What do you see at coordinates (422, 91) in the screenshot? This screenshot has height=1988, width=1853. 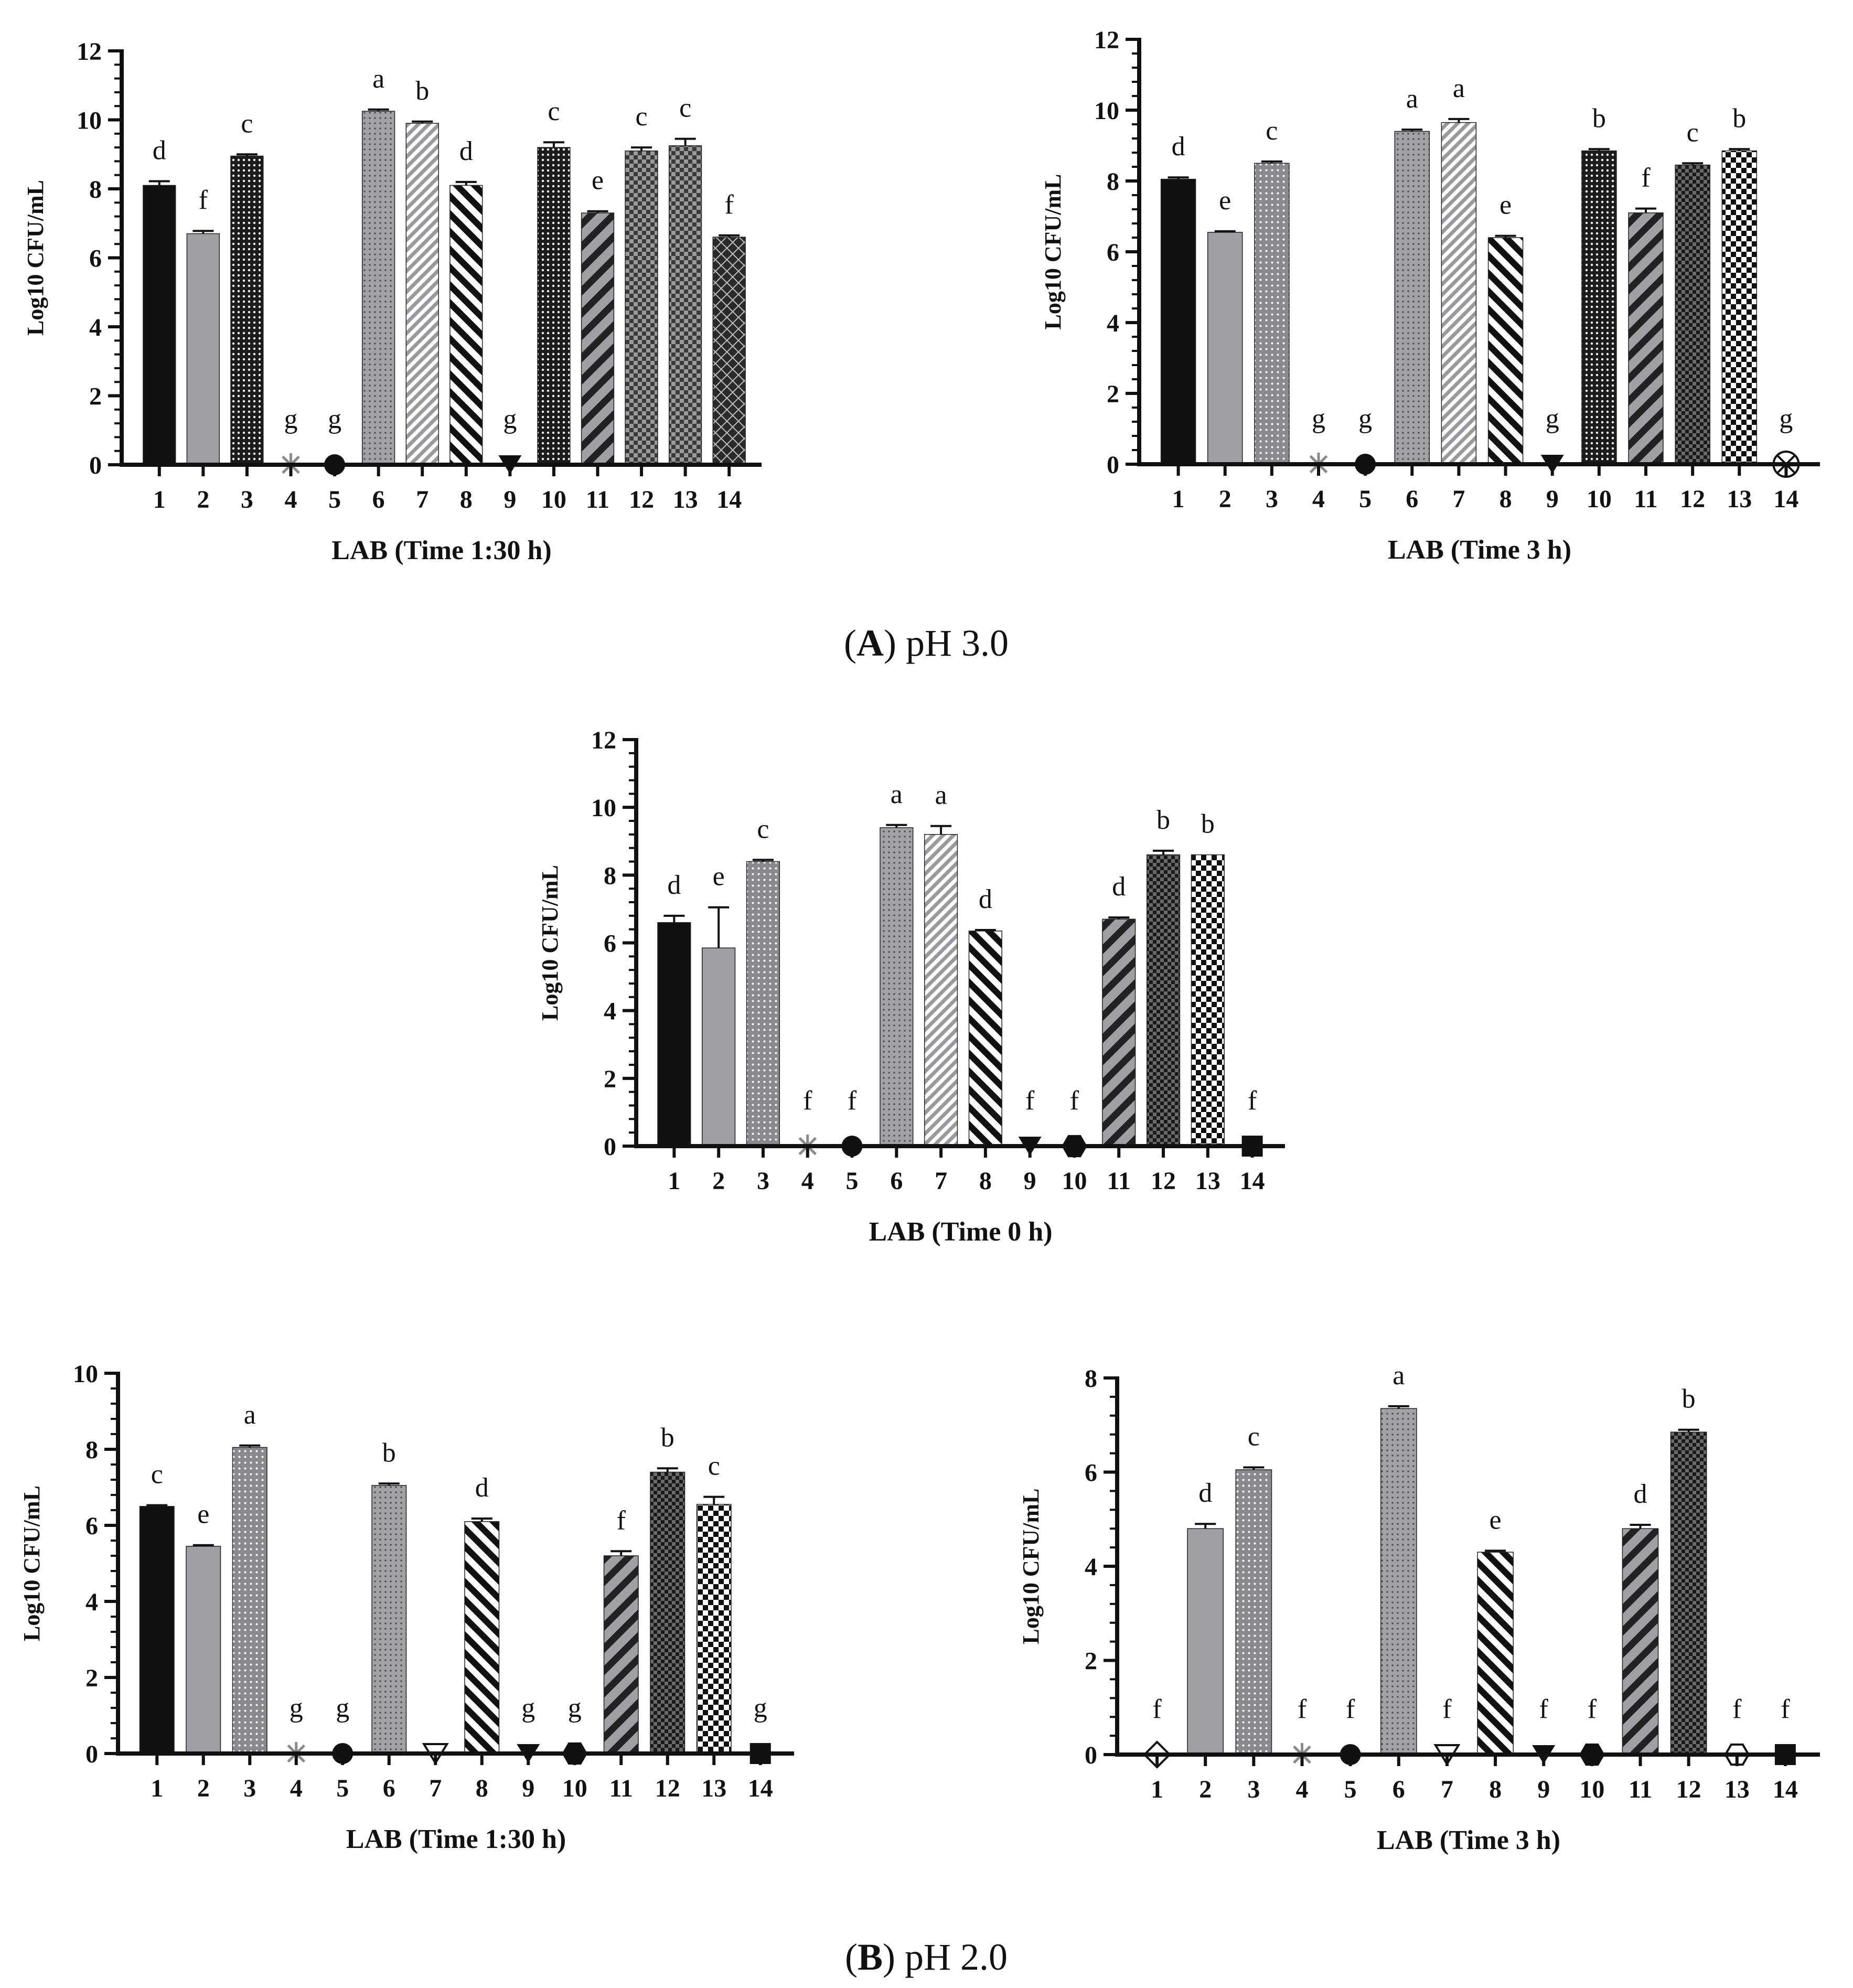 I see `significance-letter: b` at bounding box center [422, 91].